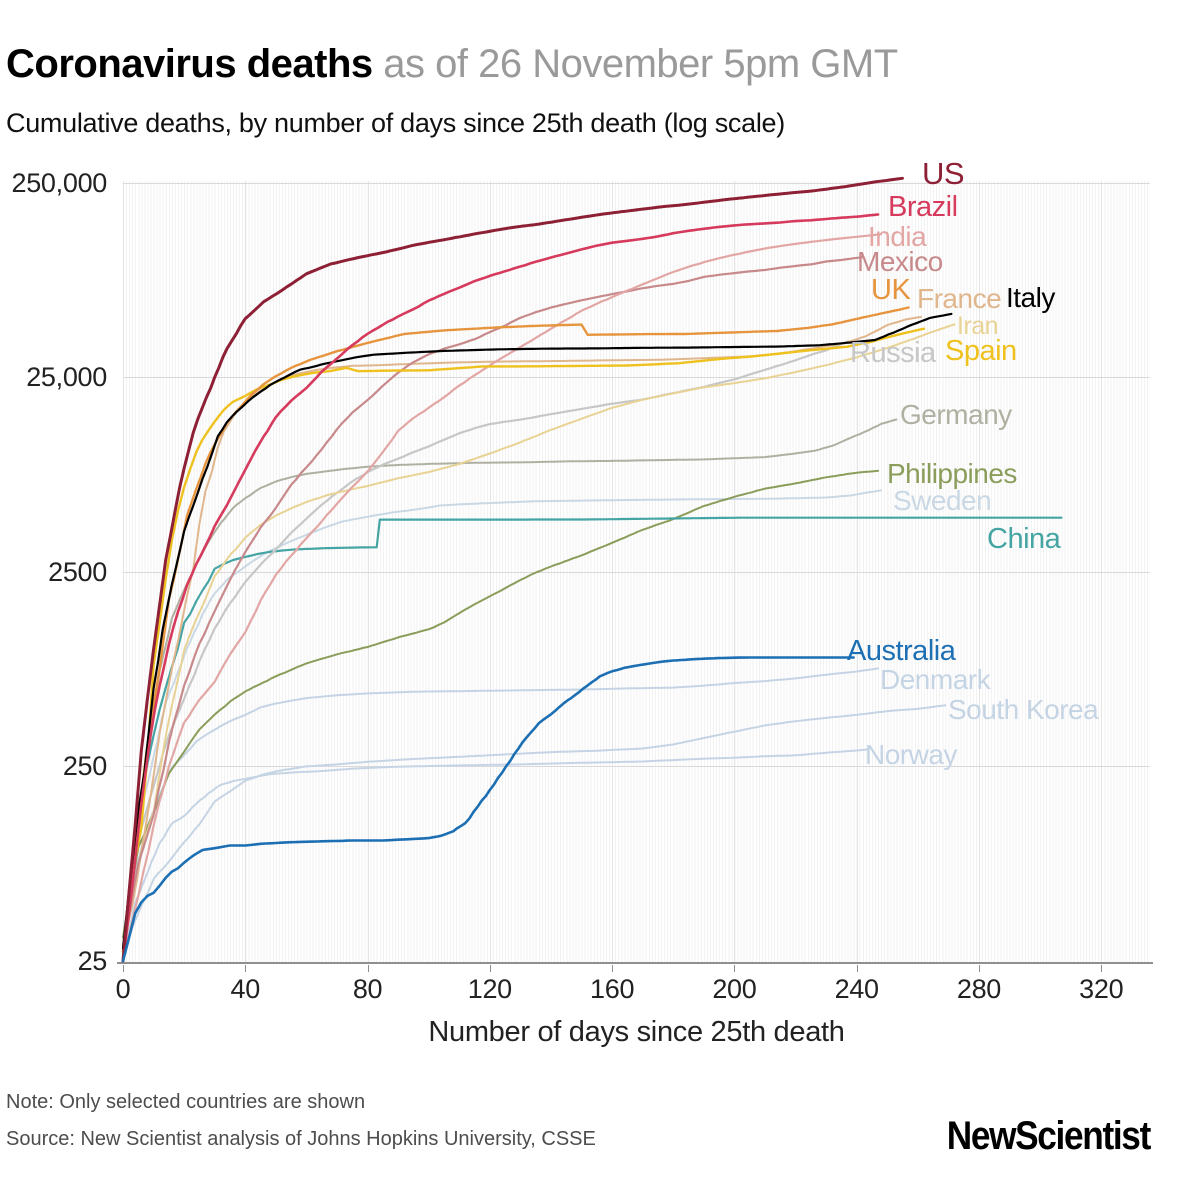 The width and height of the screenshot is (1200, 1200). I want to click on series-label-uk: UK, so click(891, 290).